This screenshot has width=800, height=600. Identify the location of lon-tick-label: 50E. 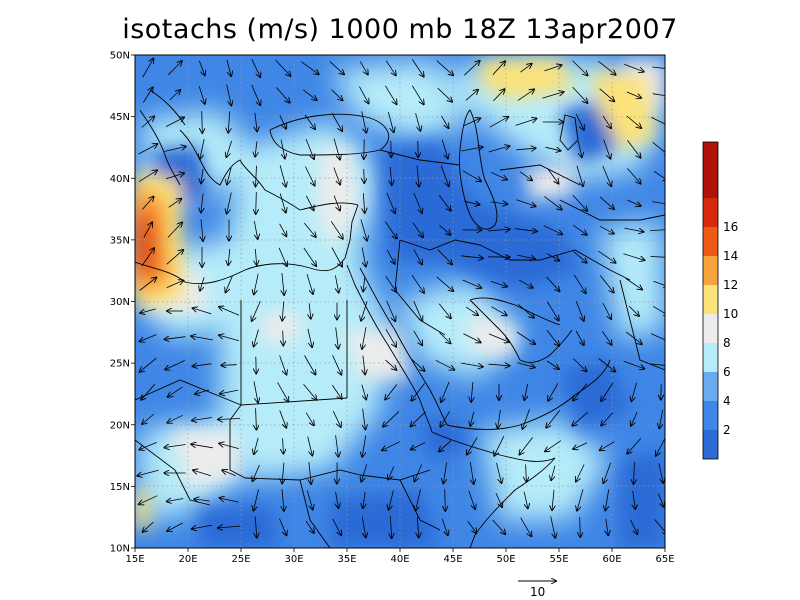
(505, 559).